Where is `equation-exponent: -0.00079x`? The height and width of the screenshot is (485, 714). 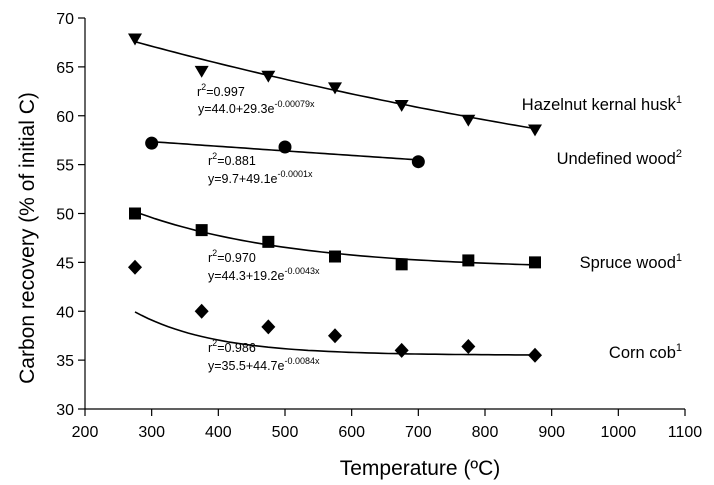 equation-exponent: -0.00079x is located at coordinates (294, 104).